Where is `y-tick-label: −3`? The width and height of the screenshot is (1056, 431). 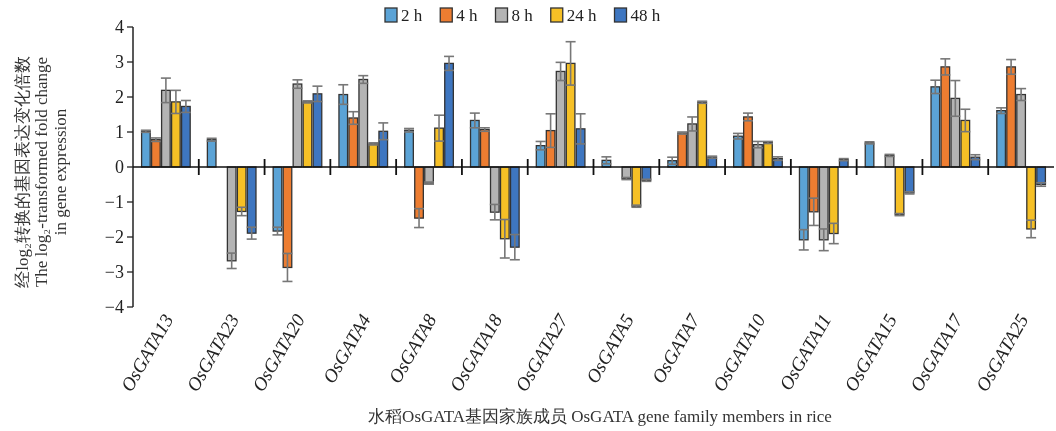 y-tick-label: −3 is located at coordinates (114, 272).